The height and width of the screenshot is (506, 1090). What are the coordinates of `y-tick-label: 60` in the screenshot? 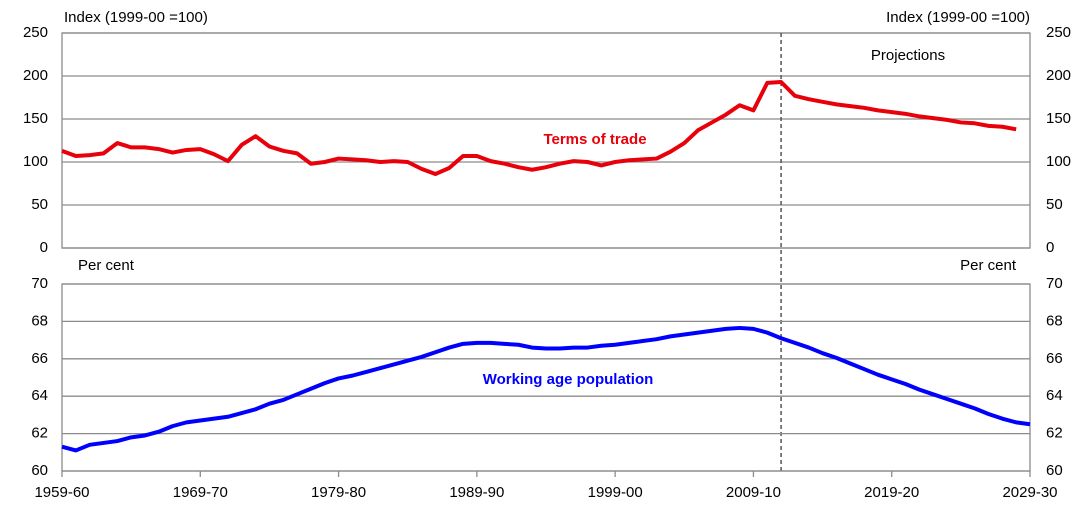 It's located at (39, 470).